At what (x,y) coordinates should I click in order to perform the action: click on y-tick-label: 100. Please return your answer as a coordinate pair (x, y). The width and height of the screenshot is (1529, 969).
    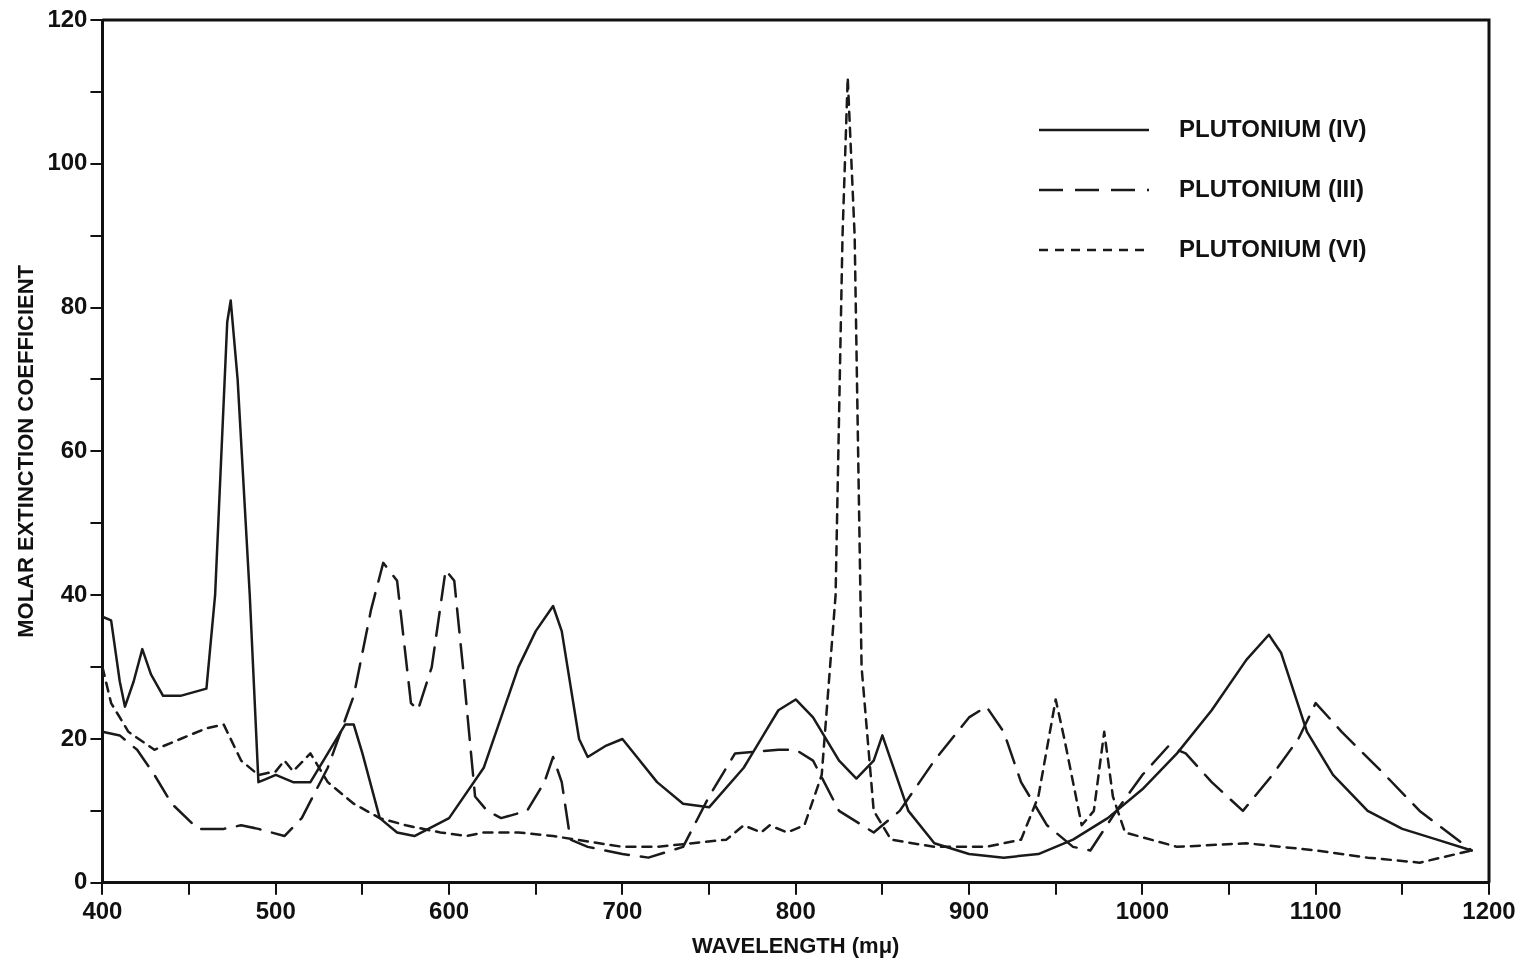
    Looking at the image, I should click on (67, 162).